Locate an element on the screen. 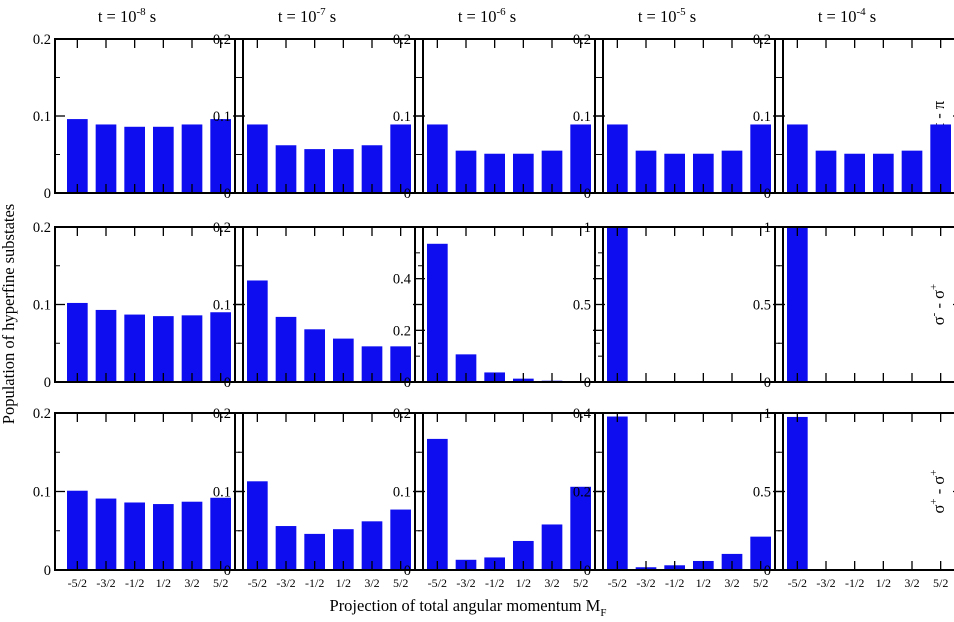 The height and width of the screenshot is (622, 954). panel-r3-c5: 00.51-5/2 -3/2 -1/2 1/2 3/2 5/2 is located at coordinates (853, 498).